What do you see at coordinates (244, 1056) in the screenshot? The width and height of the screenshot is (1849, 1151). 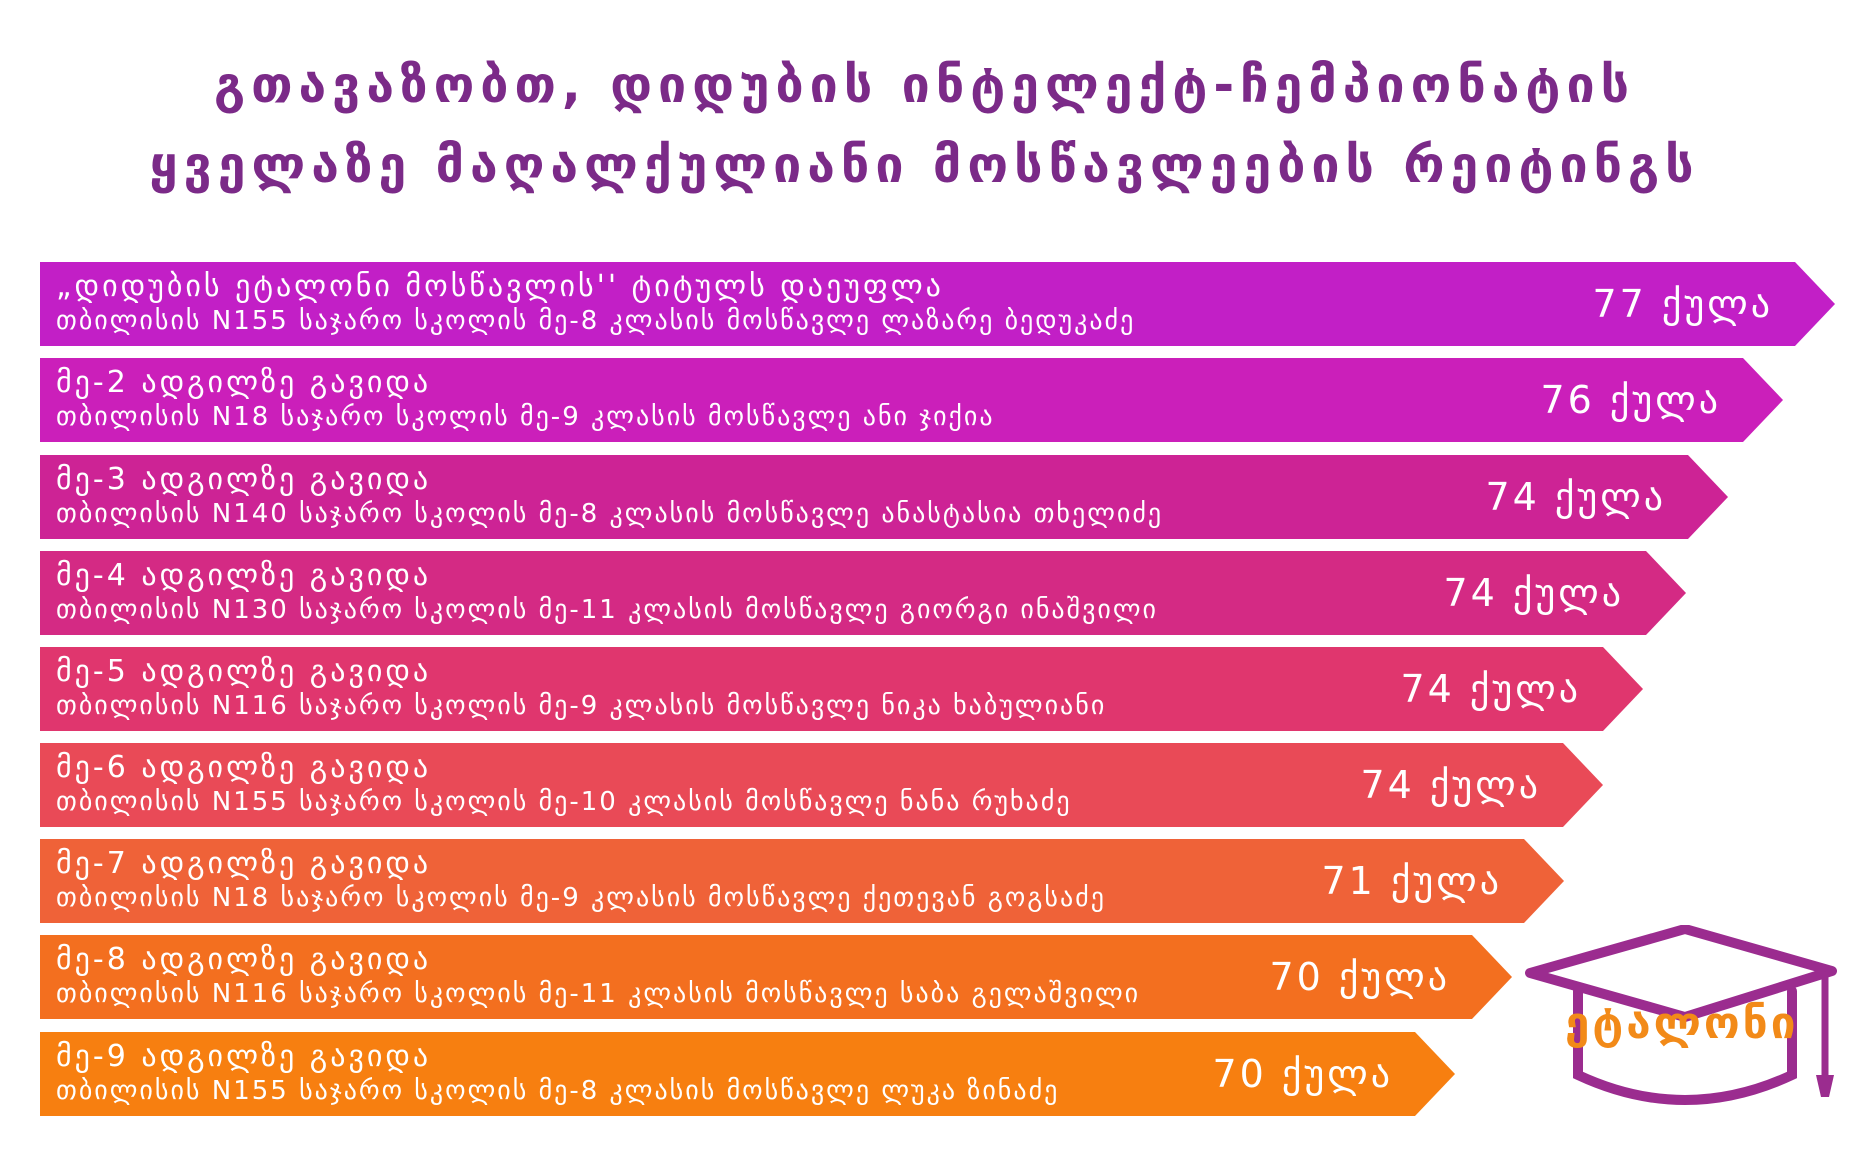 I see `rank-row-title: მე-9 ადგილზე გავიდა` at bounding box center [244, 1056].